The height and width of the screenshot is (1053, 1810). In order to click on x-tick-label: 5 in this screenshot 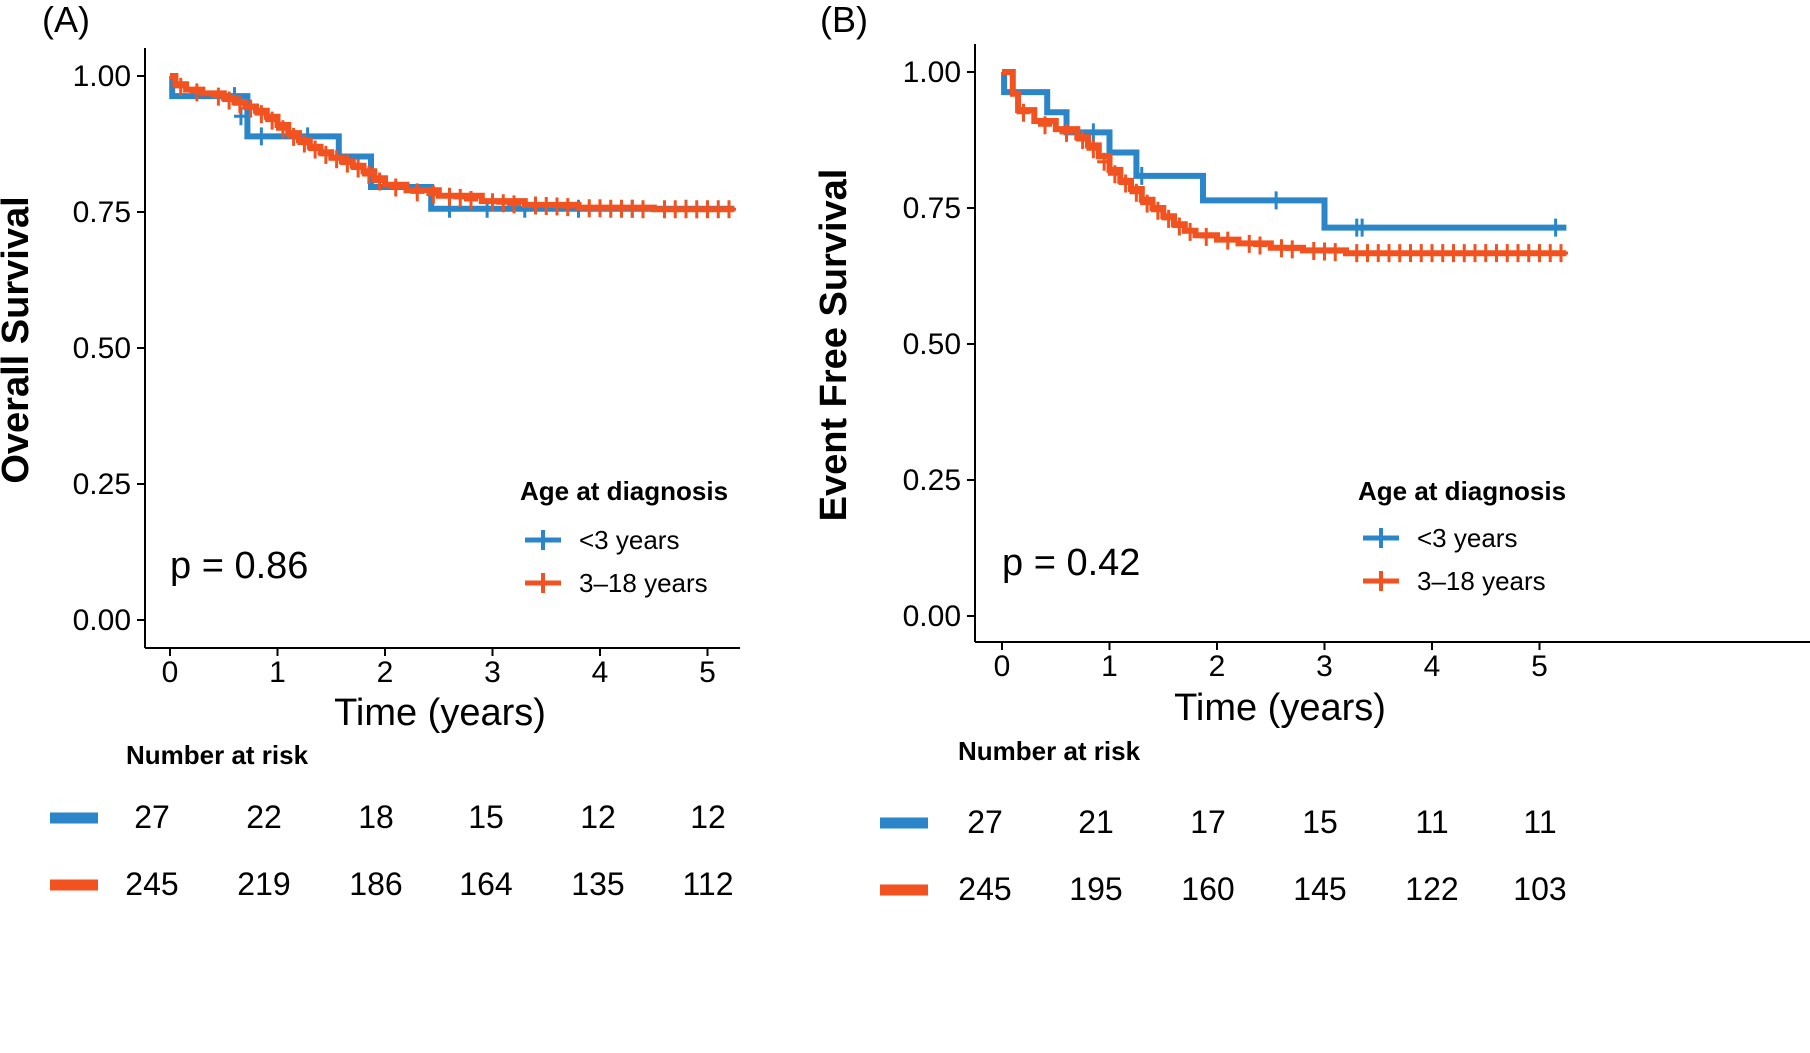, I will do `click(1539, 666)`.